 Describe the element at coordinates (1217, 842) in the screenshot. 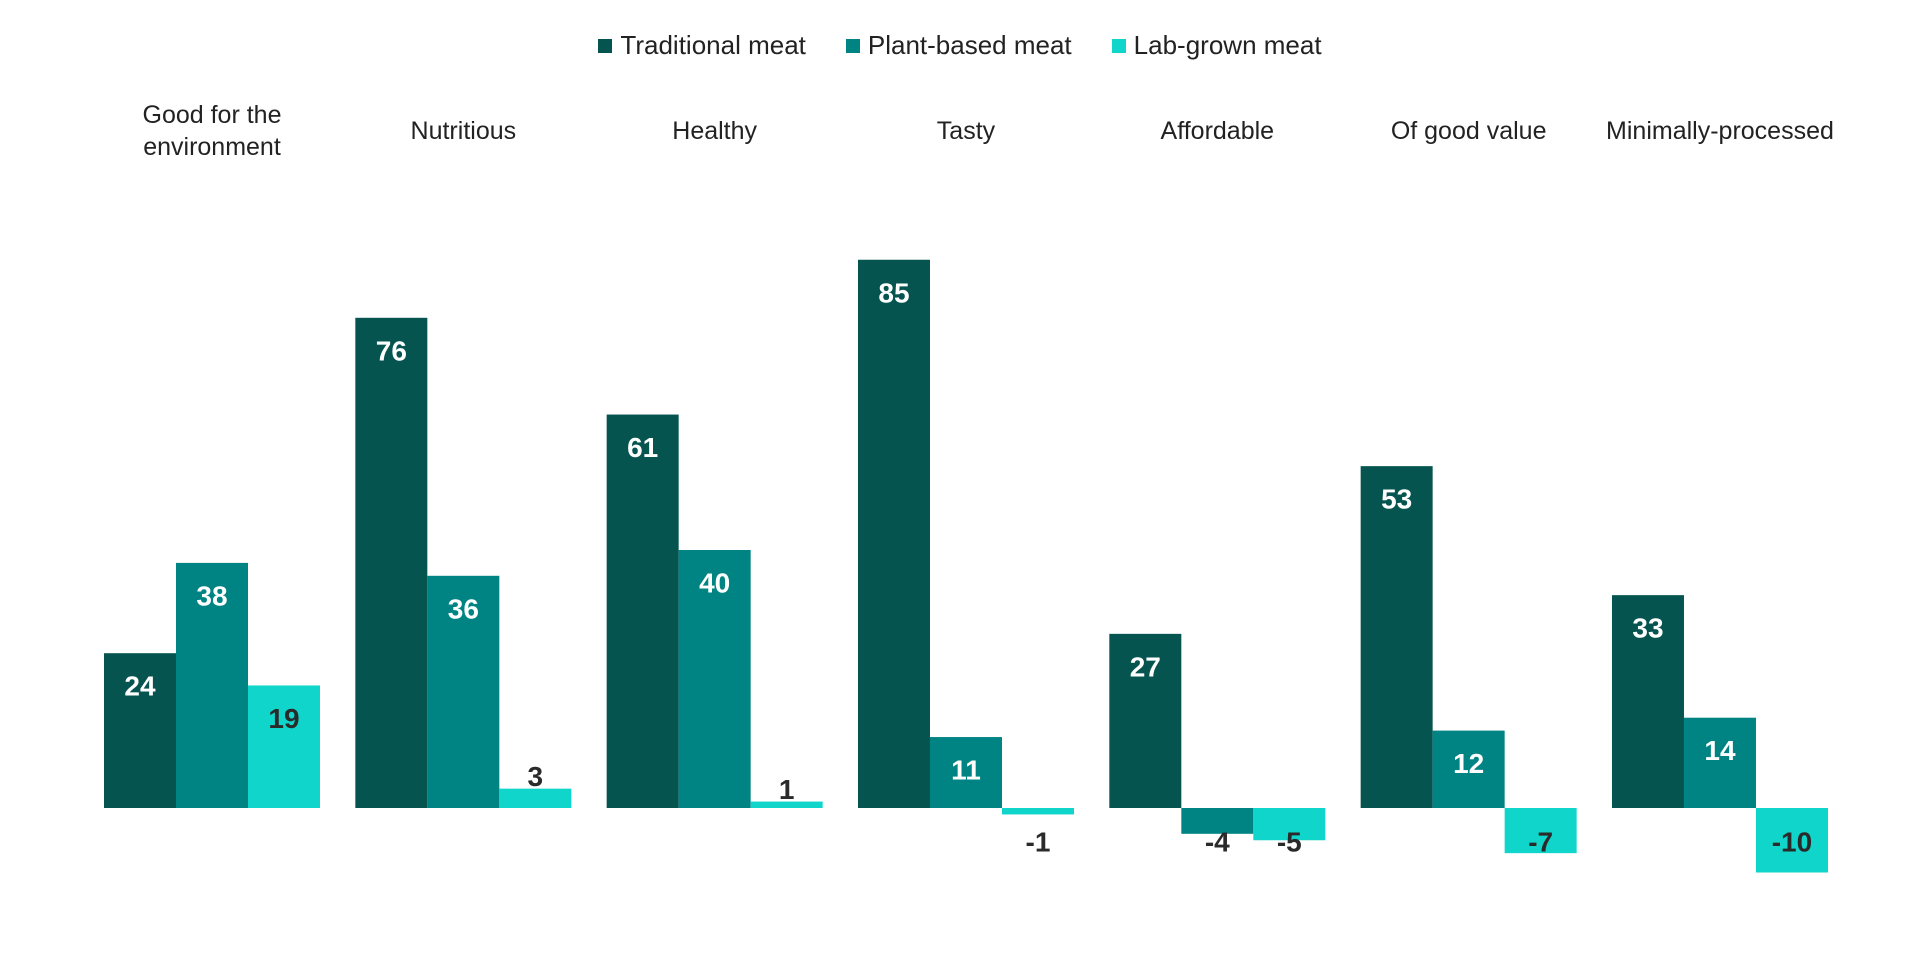

I see `data-label: -4` at that location.